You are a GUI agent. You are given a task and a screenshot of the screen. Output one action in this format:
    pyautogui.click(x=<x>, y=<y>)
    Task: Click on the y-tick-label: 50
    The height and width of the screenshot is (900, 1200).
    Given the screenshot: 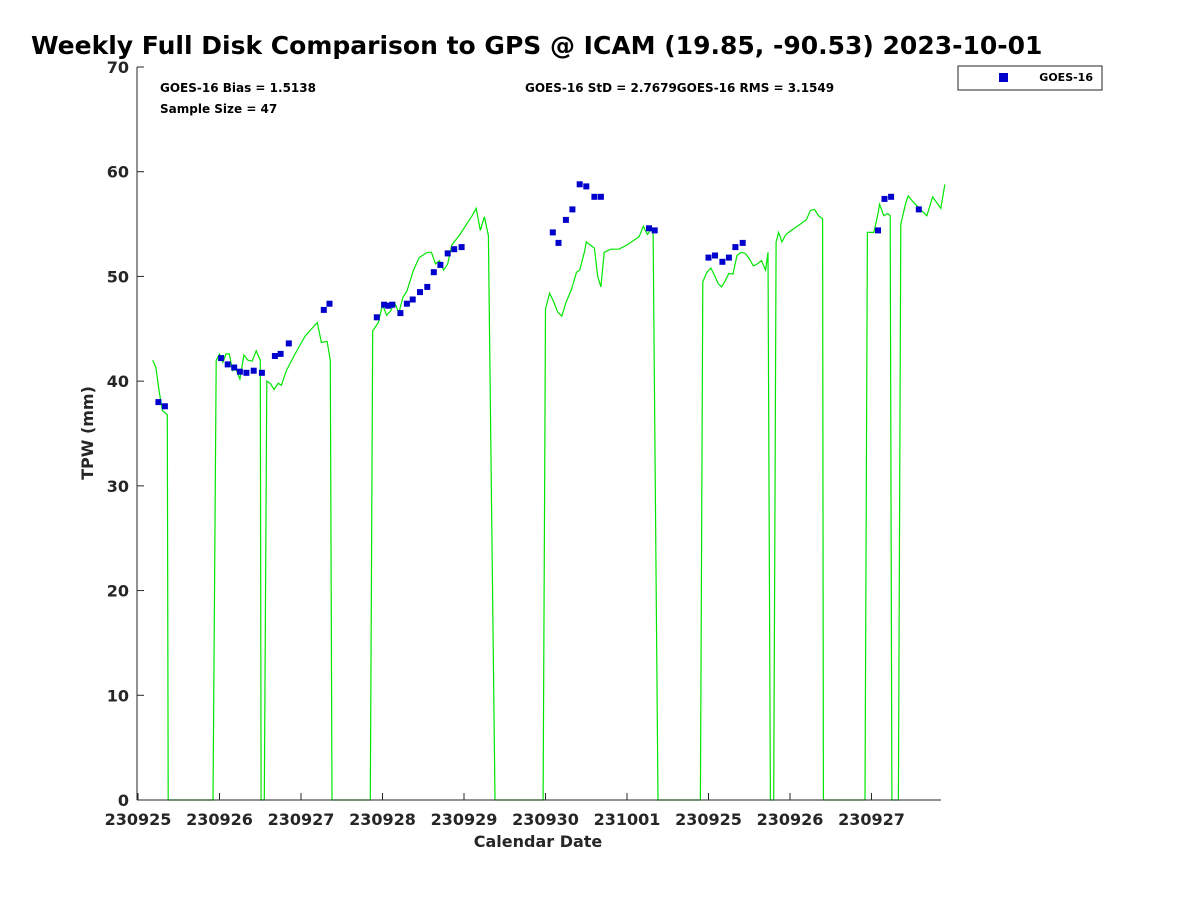 What is the action you would take?
    pyautogui.click(x=118, y=276)
    